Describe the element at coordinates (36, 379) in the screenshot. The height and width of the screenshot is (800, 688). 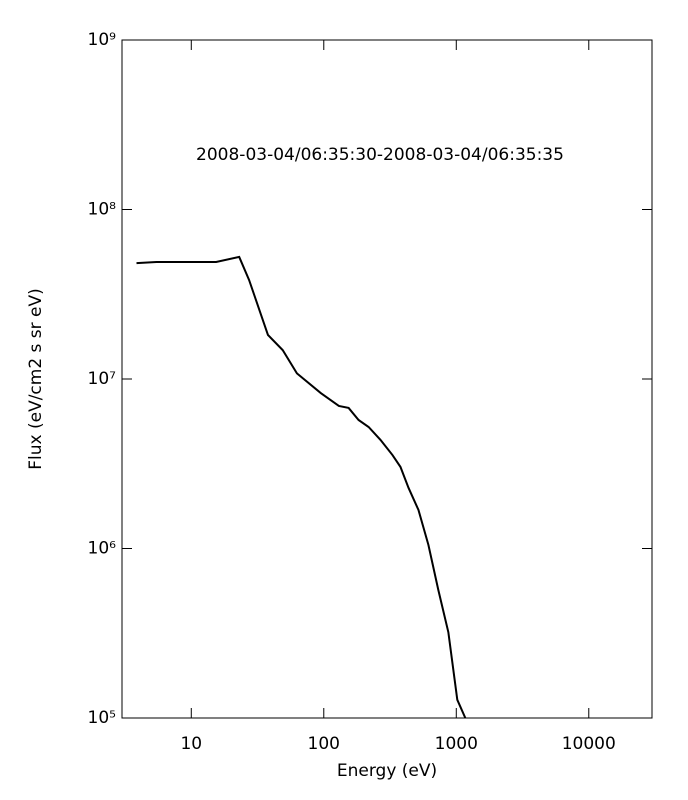
I see `y-axis-label: Flux (eV/cm2 s sr eV)` at that location.